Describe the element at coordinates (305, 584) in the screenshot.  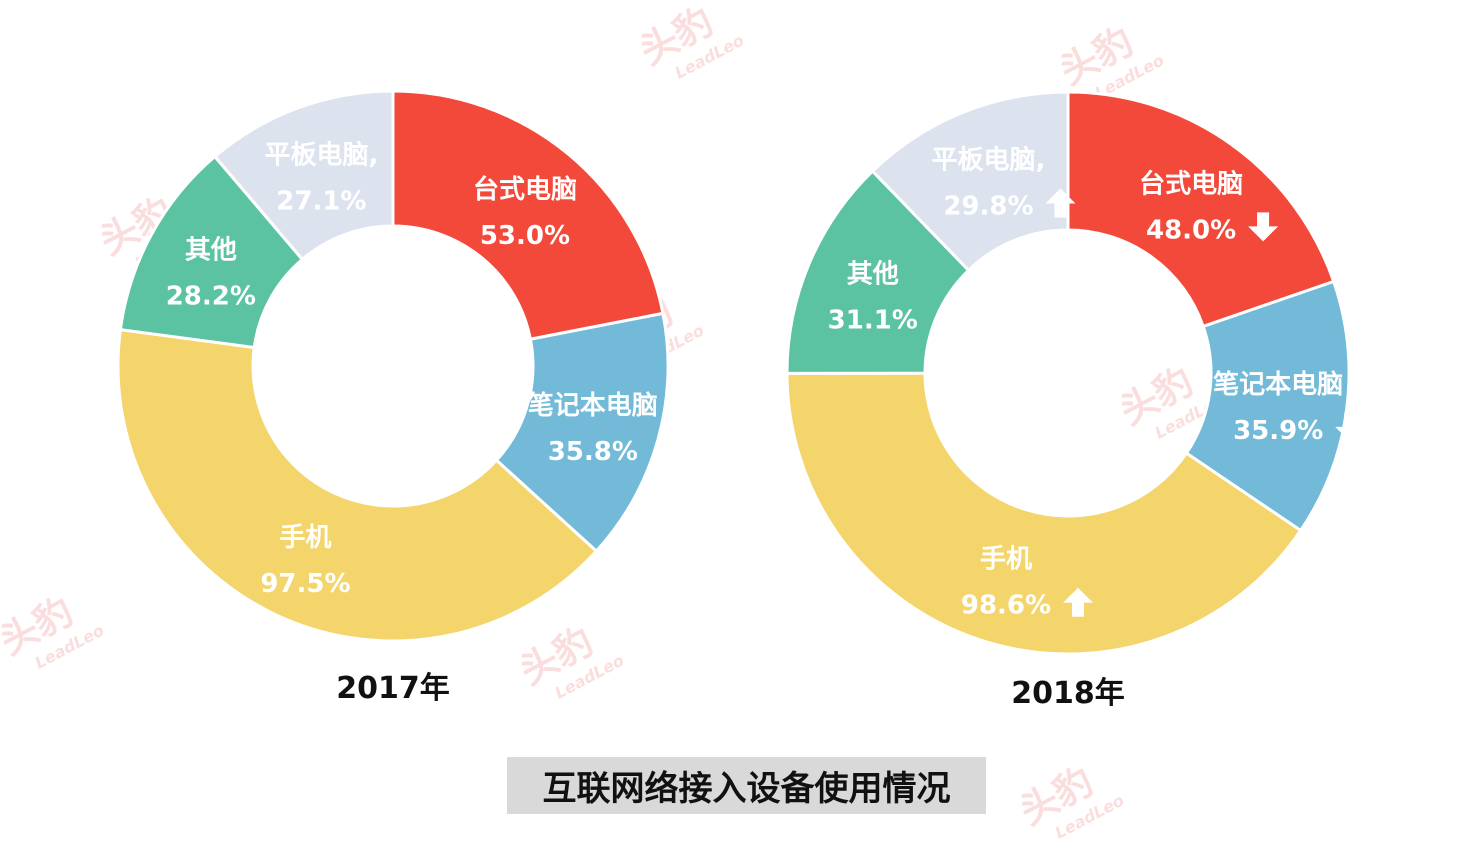
I see `slice-value-label: 97.5%` at that location.